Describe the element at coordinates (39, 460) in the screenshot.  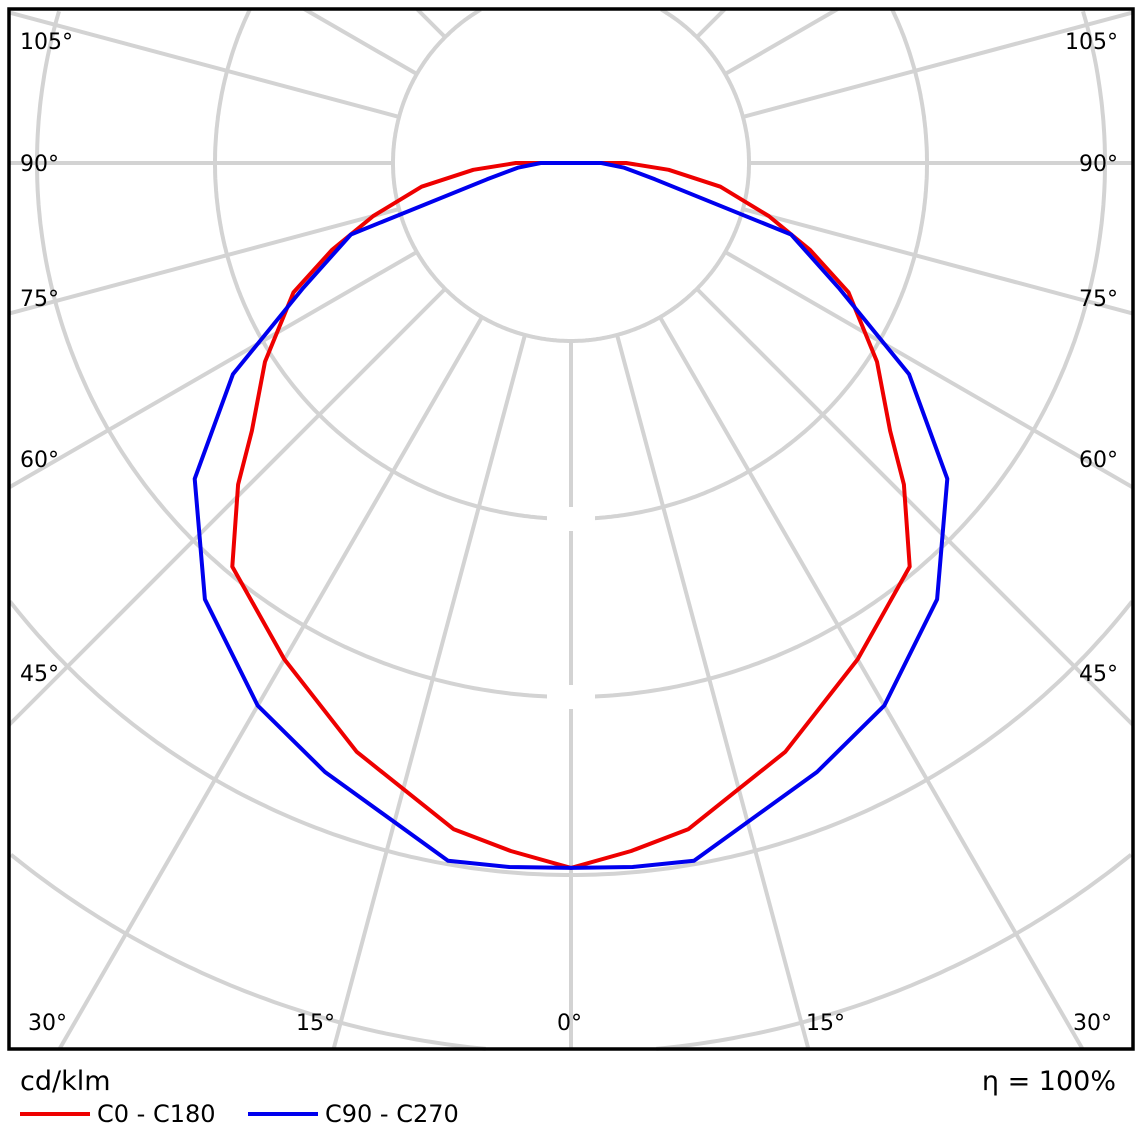
I see `angle-label-left: 60°` at that location.